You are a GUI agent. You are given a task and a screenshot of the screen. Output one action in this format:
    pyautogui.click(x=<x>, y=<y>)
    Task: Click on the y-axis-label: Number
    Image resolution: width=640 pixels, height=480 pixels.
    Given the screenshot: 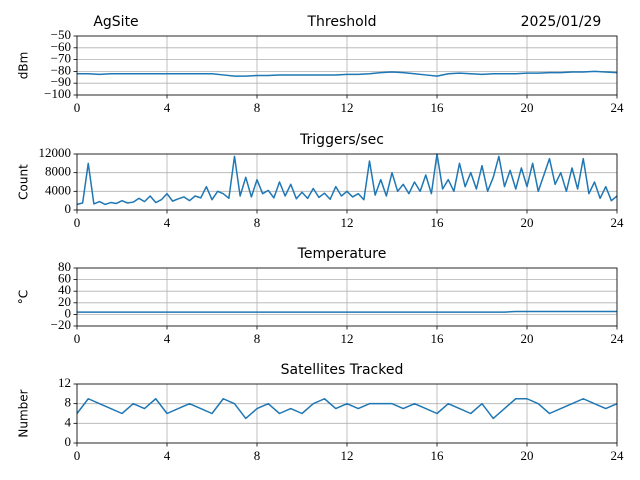 What is the action you would take?
    pyautogui.click(x=24, y=413)
    